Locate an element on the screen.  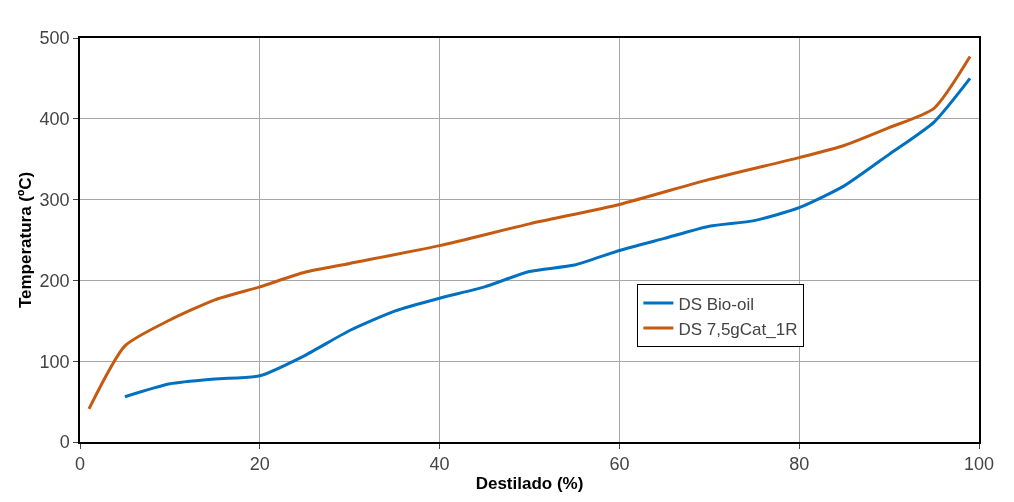
y-tick-label: 0 is located at coordinates (64, 442).